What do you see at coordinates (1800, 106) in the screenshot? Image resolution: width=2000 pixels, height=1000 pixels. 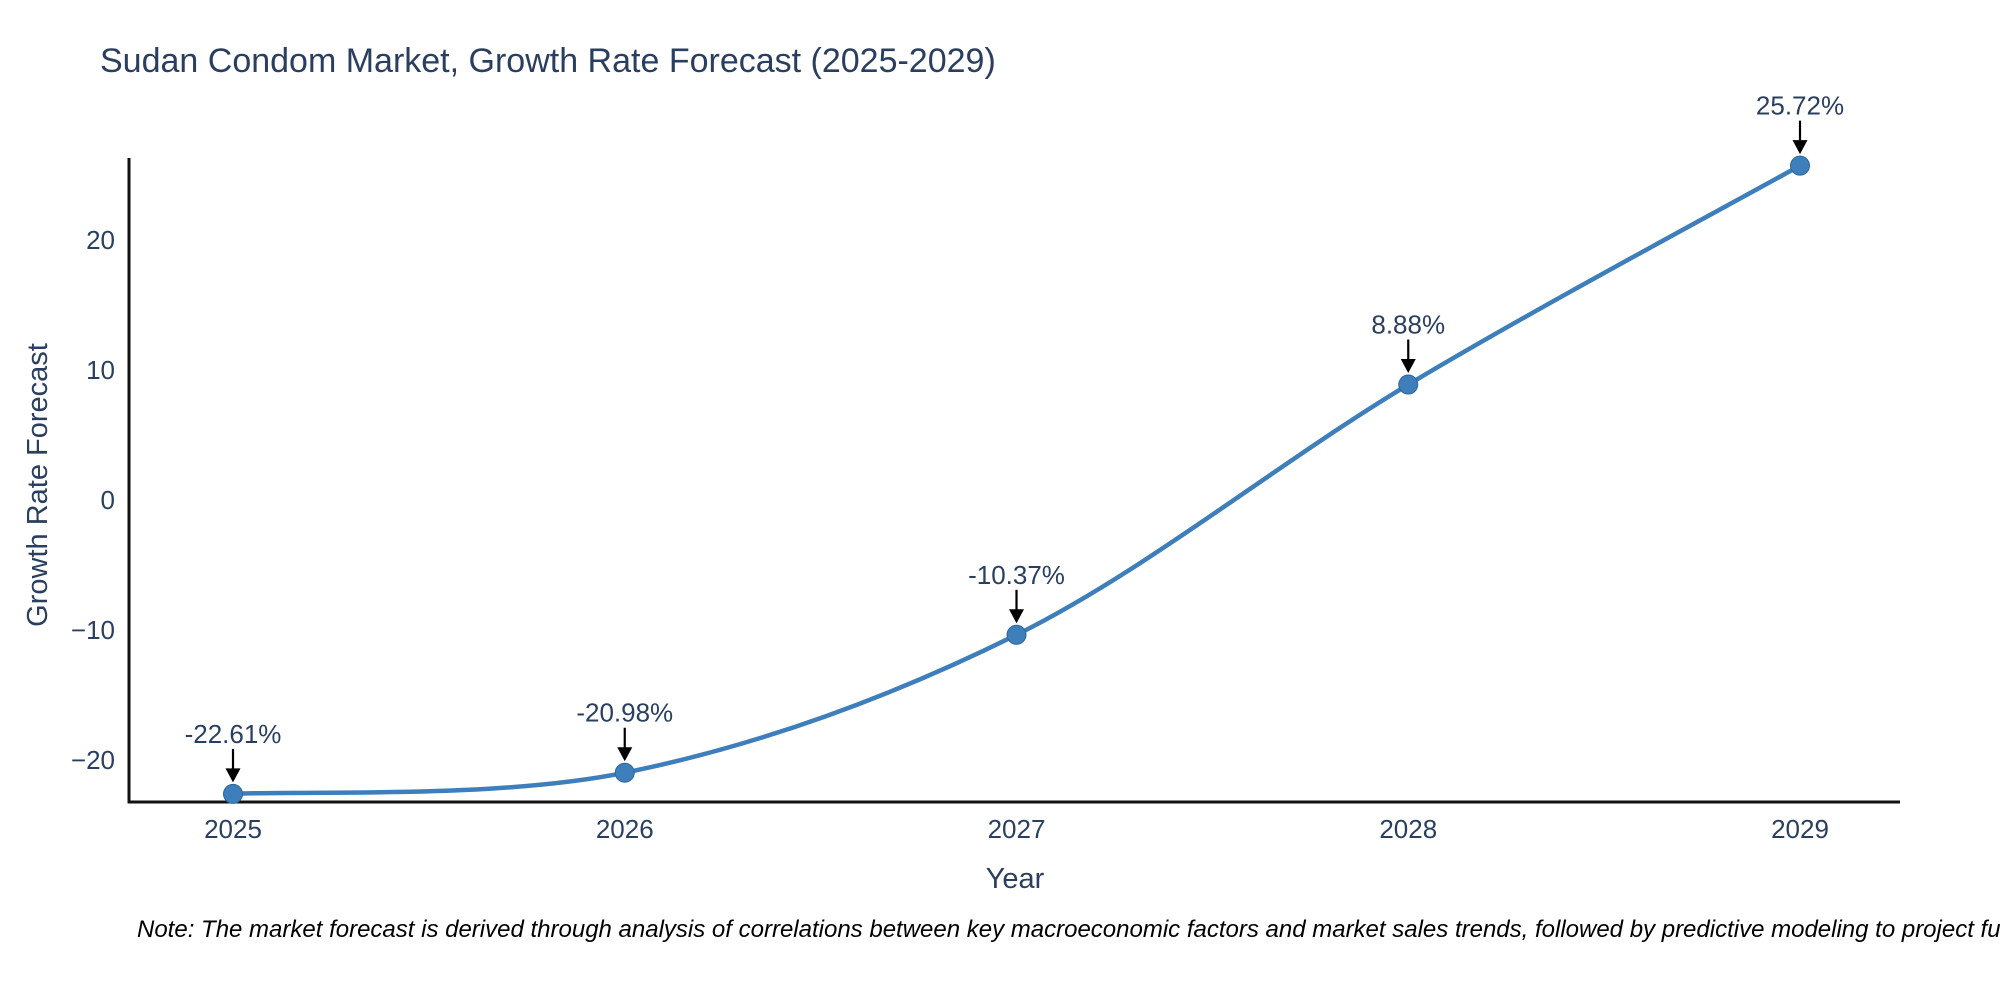 I see `point-annotation: 25.72%` at bounding box center [1800, 106].